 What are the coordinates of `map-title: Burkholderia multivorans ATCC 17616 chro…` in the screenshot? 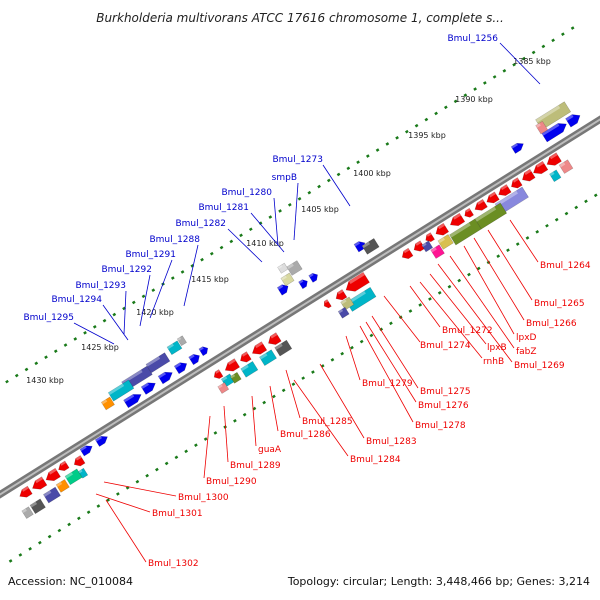 It's located at (300, 18).